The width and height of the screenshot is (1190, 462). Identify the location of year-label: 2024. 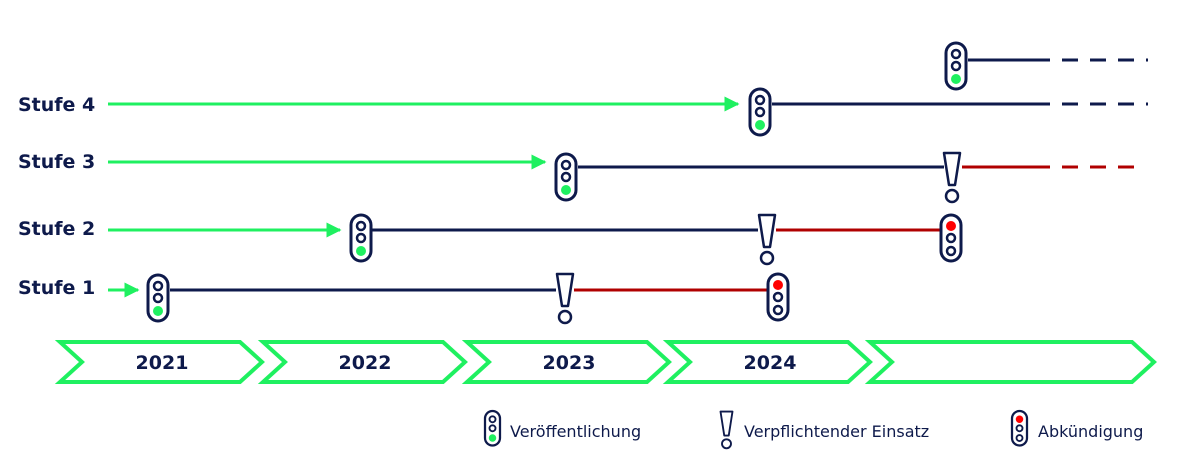
(770, 363).